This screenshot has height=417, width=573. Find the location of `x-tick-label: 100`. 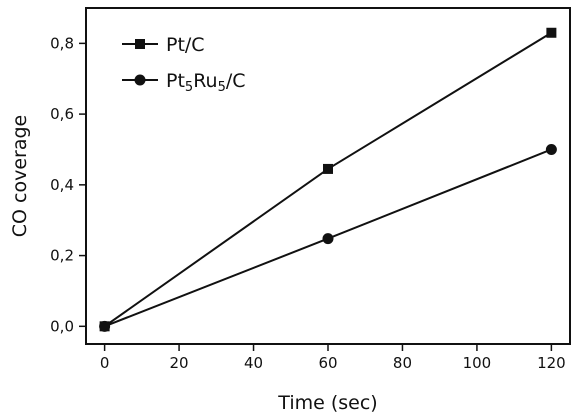

x-tick-label: 100 is located at coordinates (477, 363).